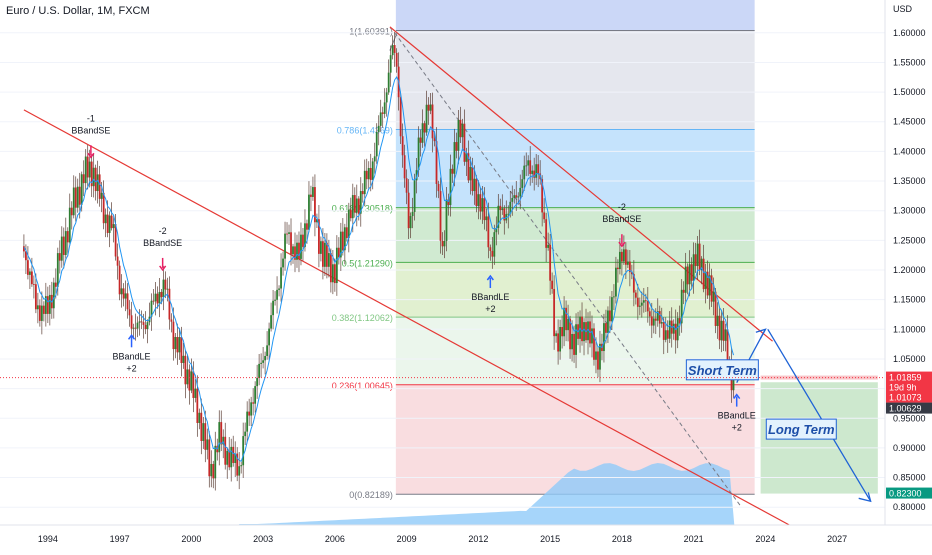 Image resolution: width=932 pixels, height=555 pixels. What do you see at coordinates (909, 33) in the screenshot?
I see `y-tick-label: 1.60000` at bounding box center [909, 33].